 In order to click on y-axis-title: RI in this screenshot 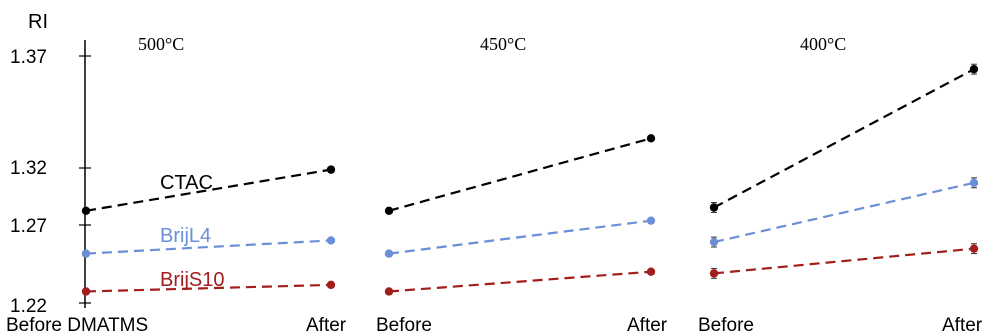, I will do `click(38, 22)`.